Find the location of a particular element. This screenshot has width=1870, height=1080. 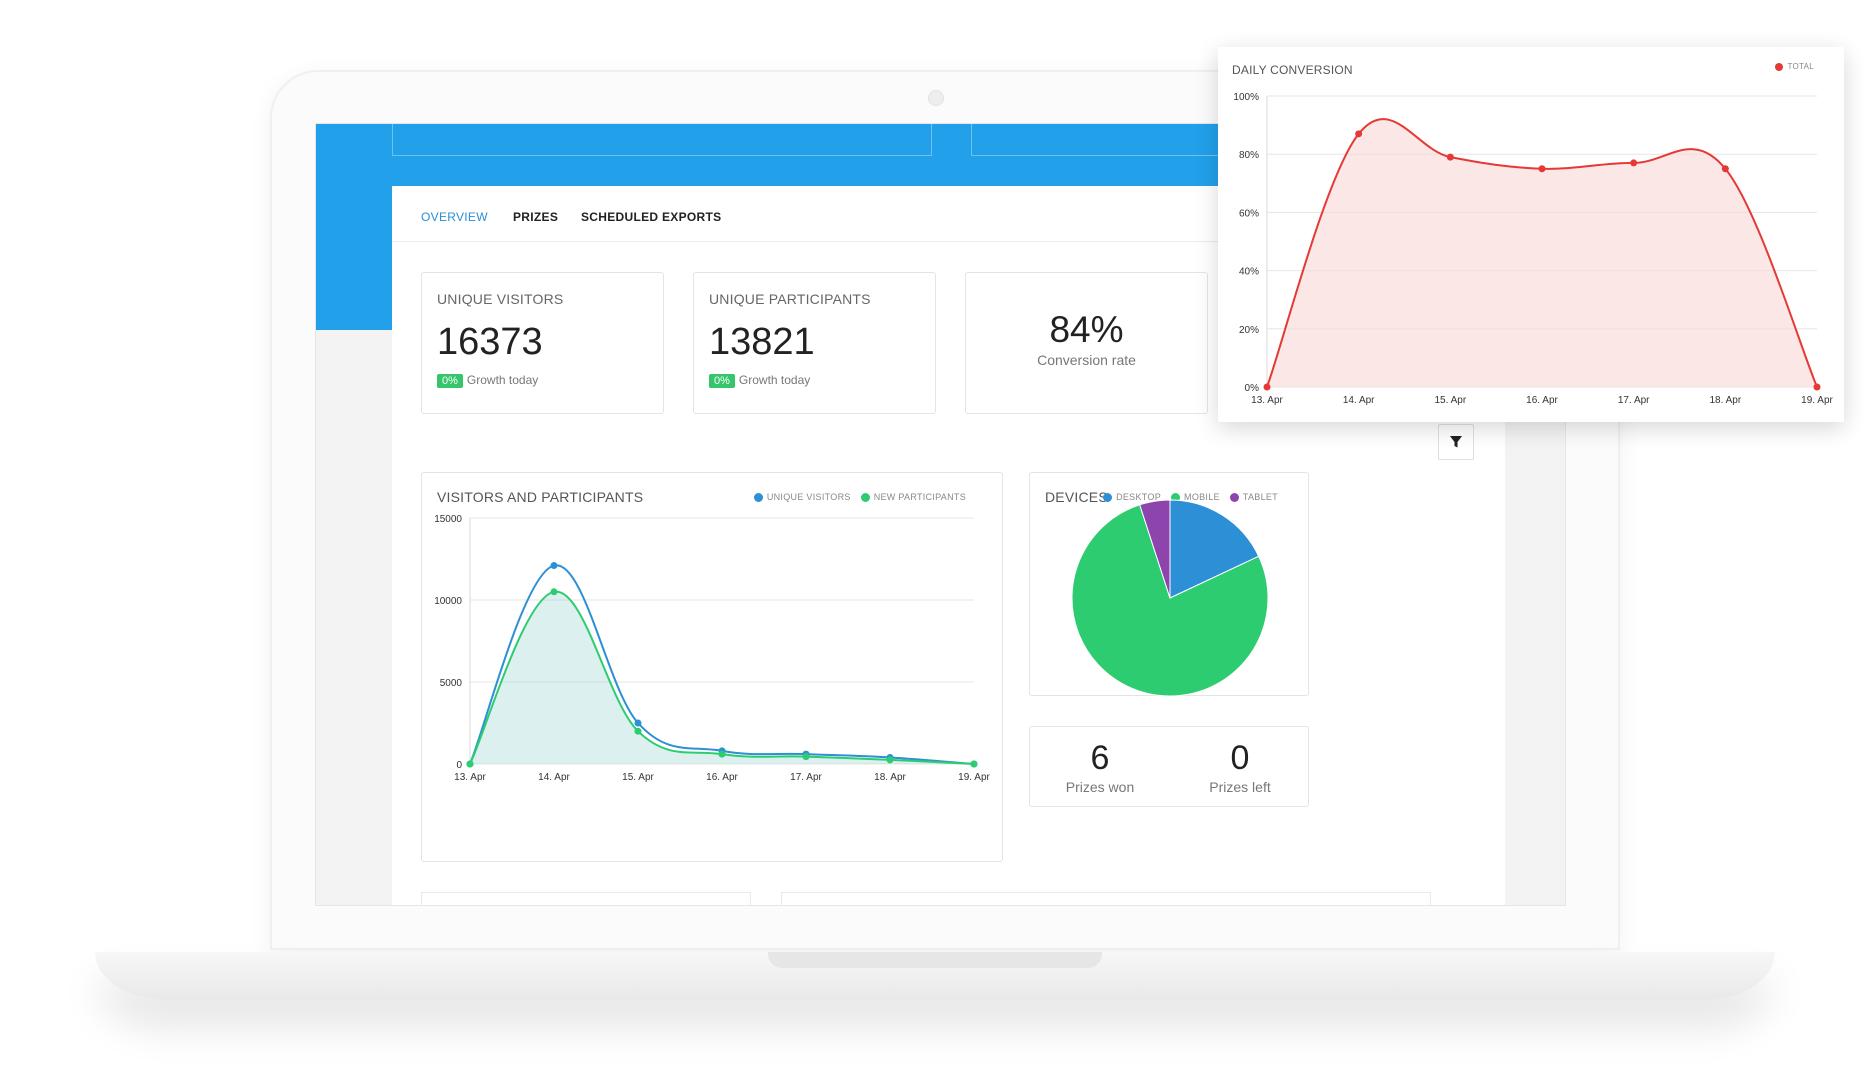

series-line is located at coordinates (722, 664).